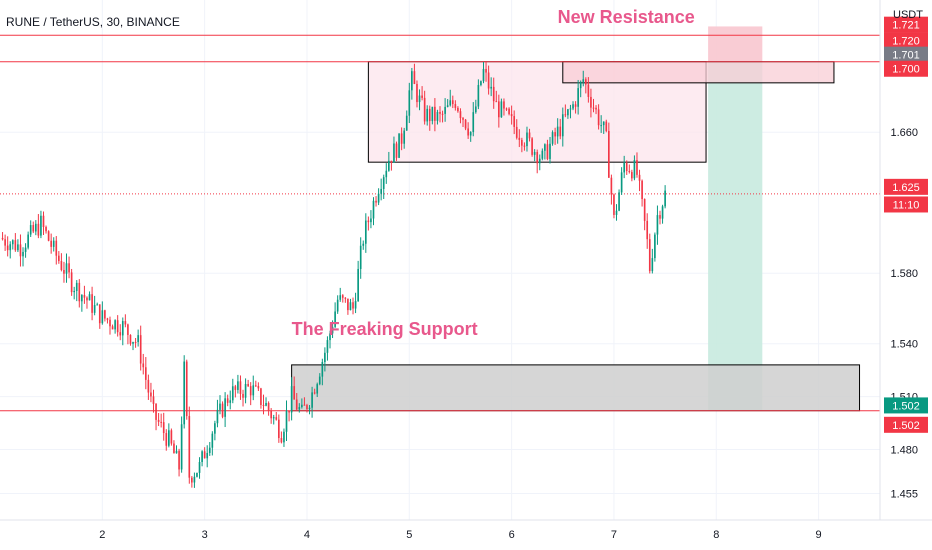 The image size is (932, 550). Describe the element at coordinates (102, 535) in the screenshot. I see `x-tick-label: 2` at that location.